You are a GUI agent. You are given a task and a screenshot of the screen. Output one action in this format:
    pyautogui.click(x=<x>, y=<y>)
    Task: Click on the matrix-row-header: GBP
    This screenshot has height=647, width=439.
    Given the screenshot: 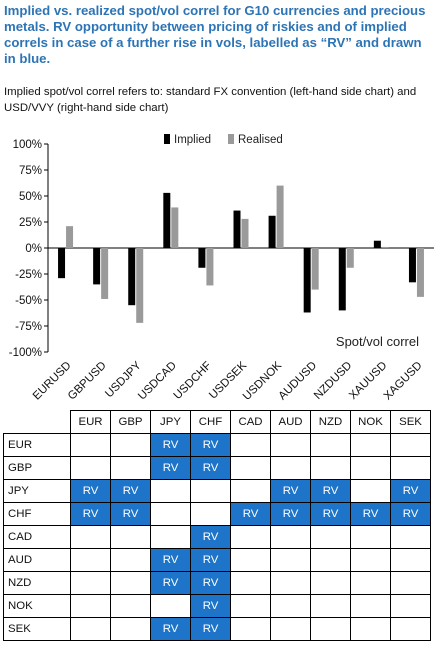 What is the action you would take?
    pyautogui.click(x=37, y=468)
    